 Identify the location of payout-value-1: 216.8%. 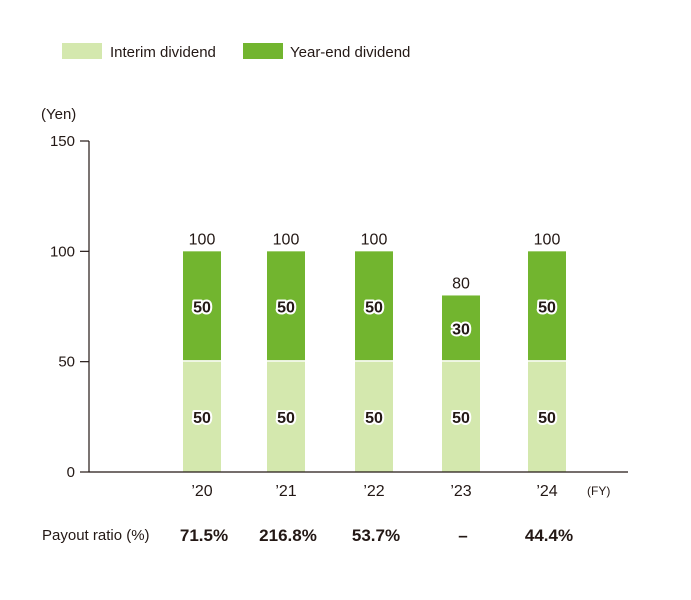
(288, 535).